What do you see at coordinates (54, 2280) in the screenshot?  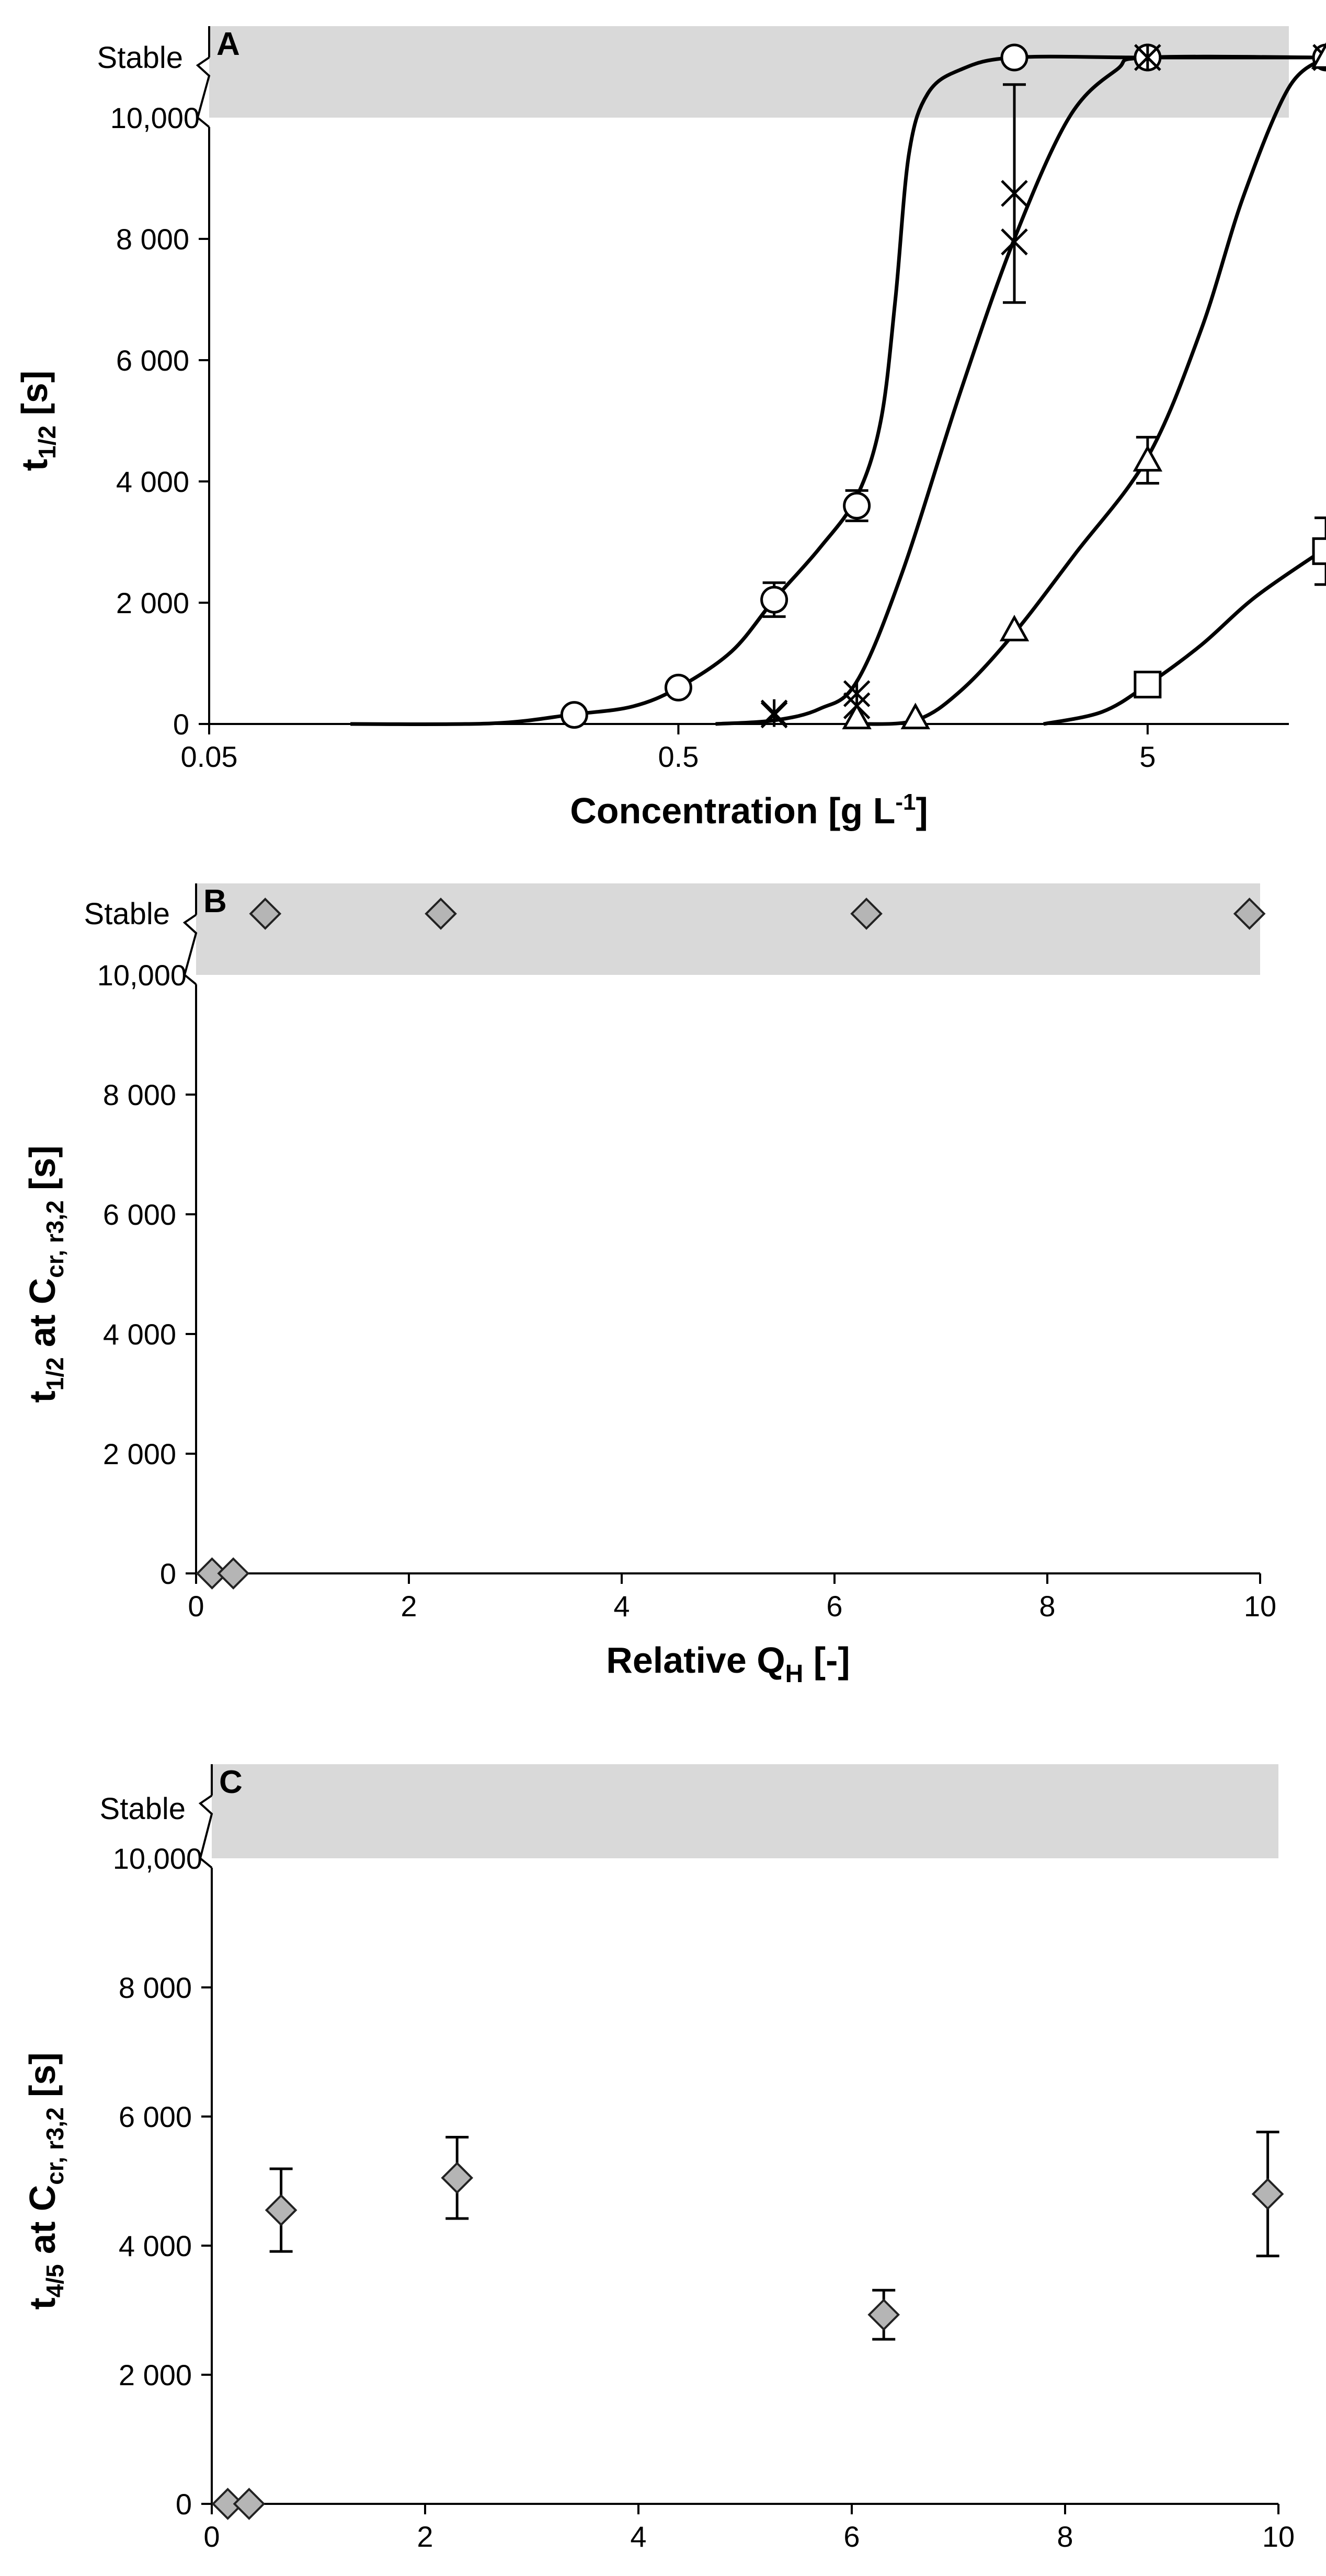 I see `y-axis-label-sub: 4/5` at bounding box center [54, 2280].